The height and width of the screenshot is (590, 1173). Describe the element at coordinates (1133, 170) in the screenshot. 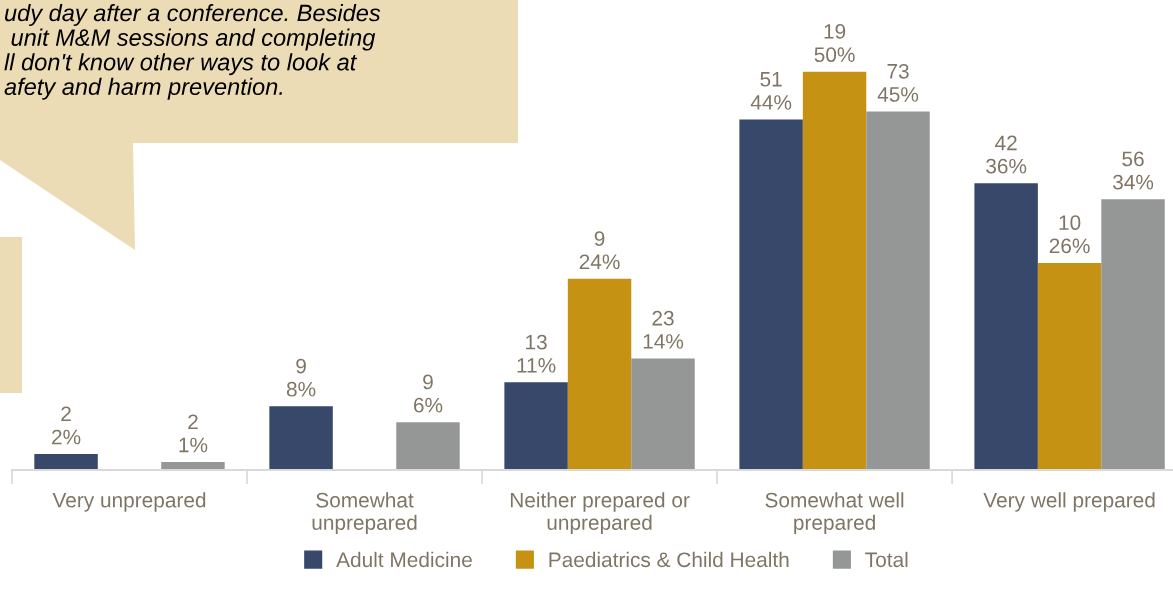

I see `data-label: 56 34%` at that location.